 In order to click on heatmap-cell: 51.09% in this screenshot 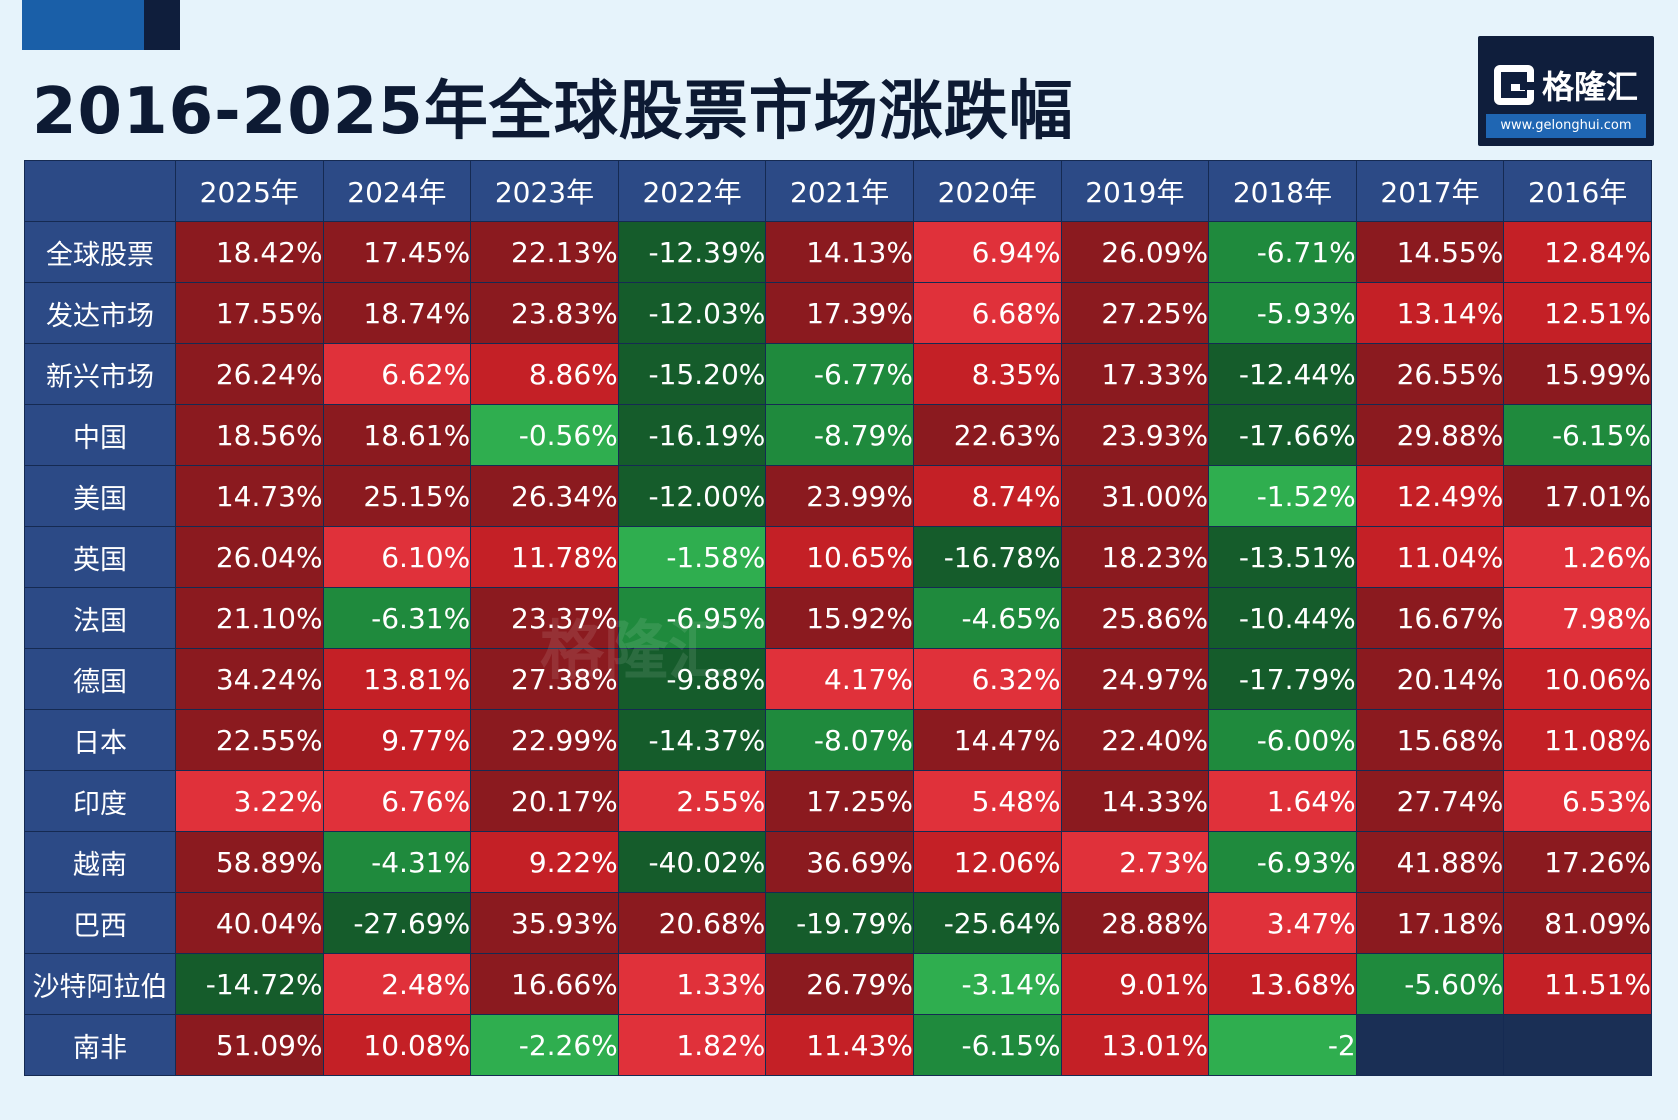, I will do `click(249, 1045)`.